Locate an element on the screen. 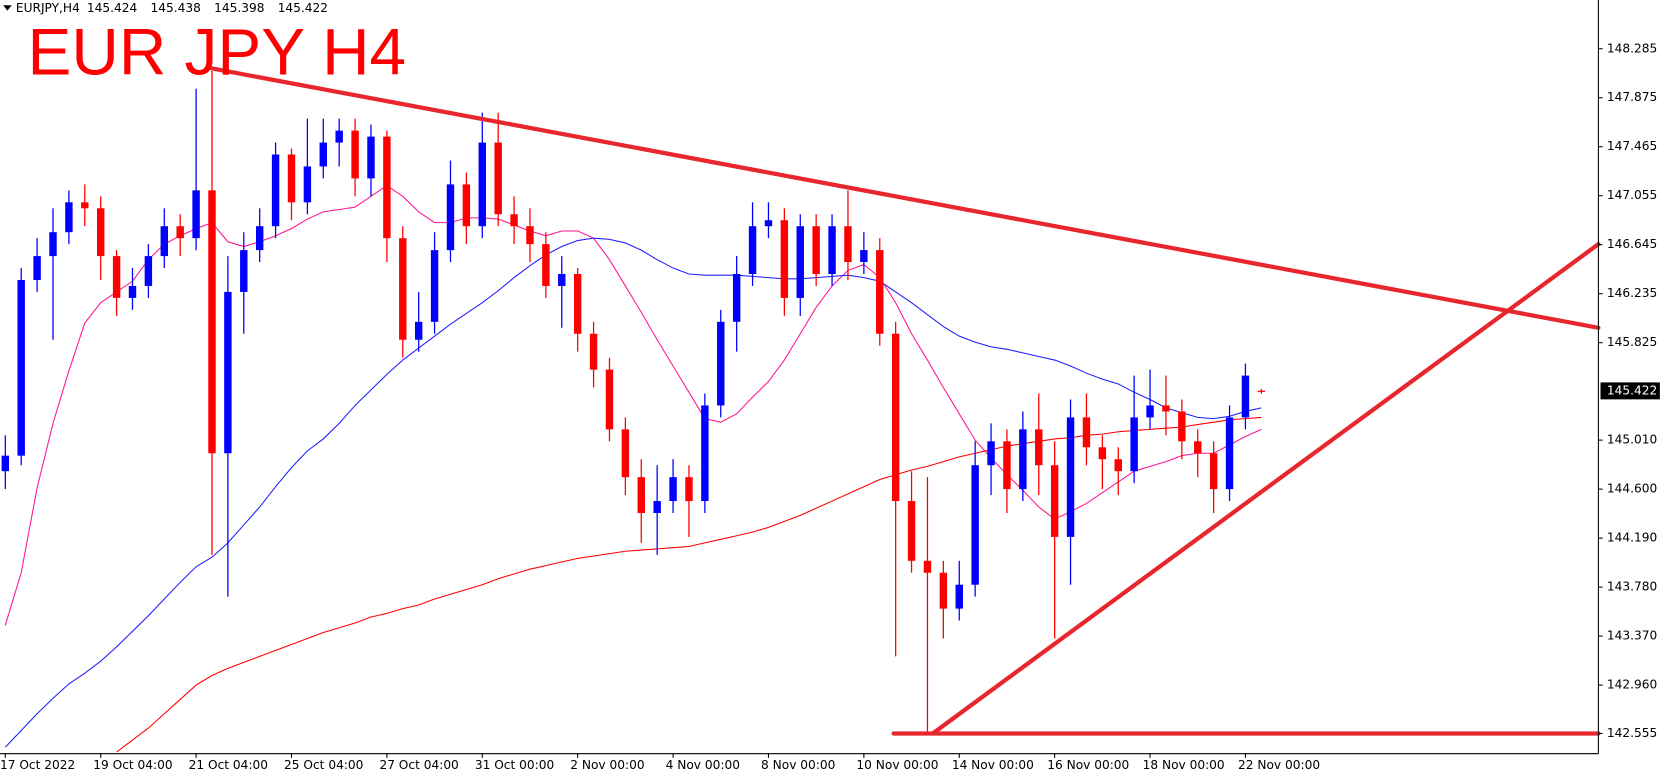 Image resolution: width=1662 pixels, height=777 pixels. x-tick-label: 4 Nov 00:00 is located at coordinates (703, 765).